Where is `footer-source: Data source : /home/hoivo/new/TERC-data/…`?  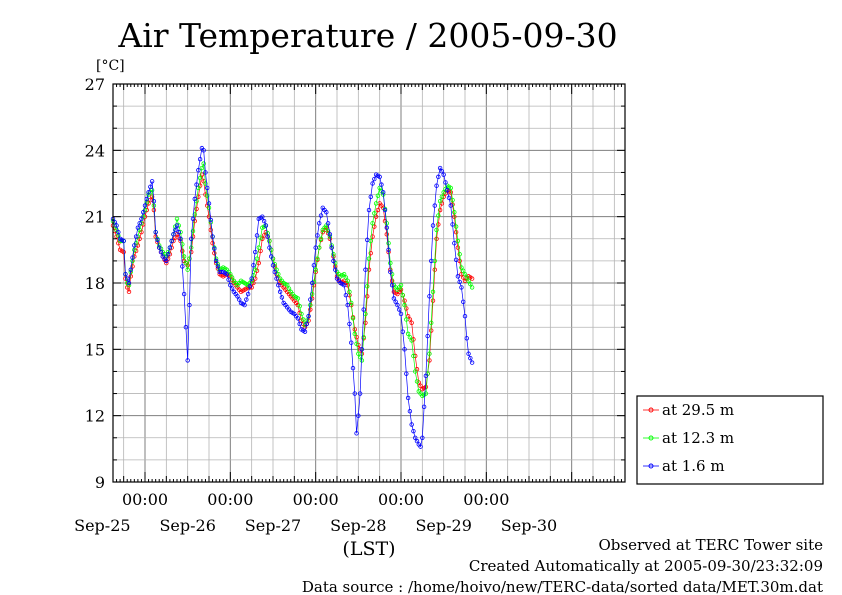 footer-source: Data source : /home/hoivo/new/TERC-data/… is located at coordinates (562, 586).